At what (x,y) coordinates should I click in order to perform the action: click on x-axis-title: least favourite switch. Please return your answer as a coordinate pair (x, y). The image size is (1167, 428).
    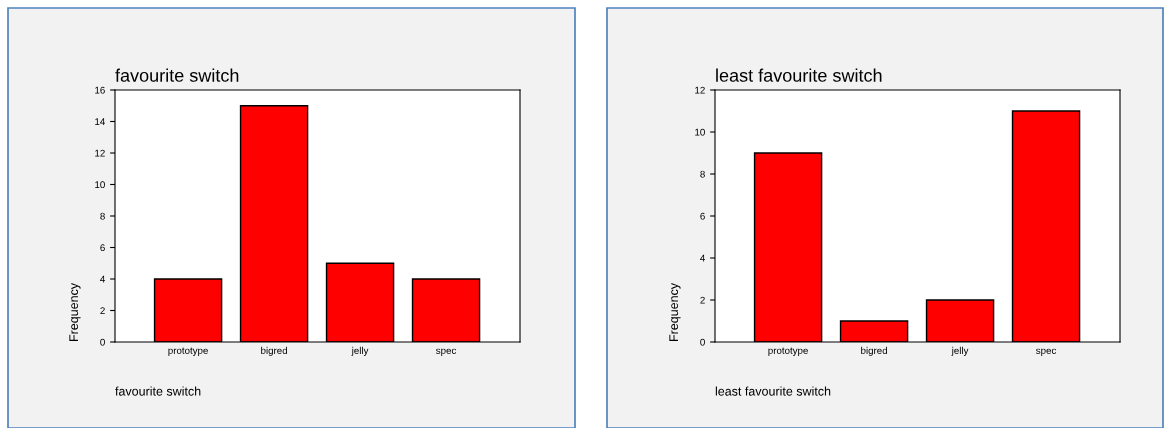
    Looking at the image, I should click on (773, 391).